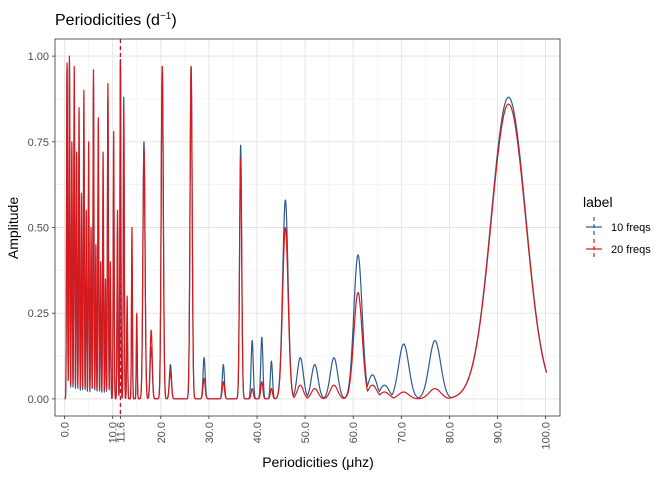 The image size is (672, 480). Describe the element at coordinates (38, 400) in the screenshot. I see `y-tick-label: 0.00` at that location.